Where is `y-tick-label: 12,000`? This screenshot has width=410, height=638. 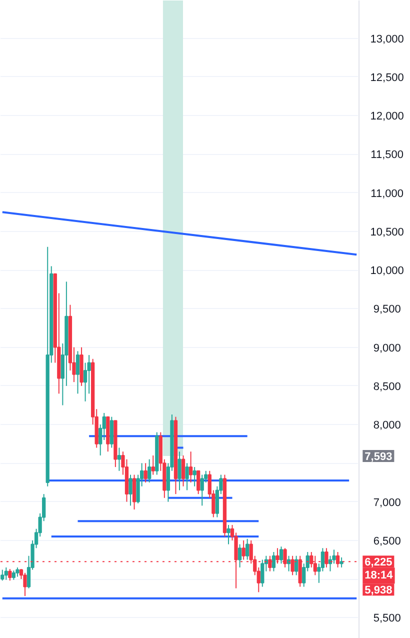
y-tick-label: 12,000 is located at coordinates (387, 116).